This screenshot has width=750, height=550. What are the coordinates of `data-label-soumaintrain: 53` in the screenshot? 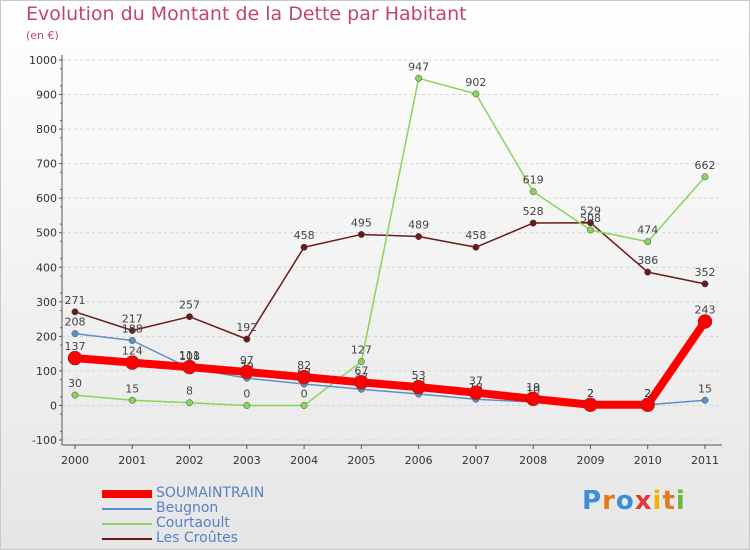 It's located at (419, 375).